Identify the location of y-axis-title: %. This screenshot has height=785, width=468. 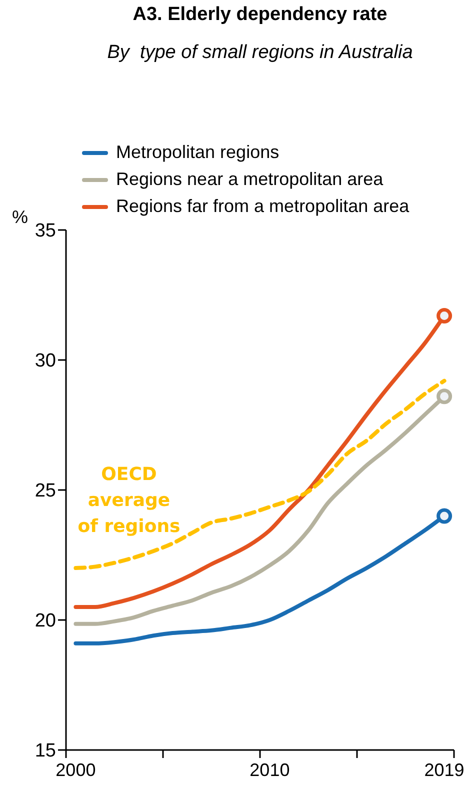
(20, 217).